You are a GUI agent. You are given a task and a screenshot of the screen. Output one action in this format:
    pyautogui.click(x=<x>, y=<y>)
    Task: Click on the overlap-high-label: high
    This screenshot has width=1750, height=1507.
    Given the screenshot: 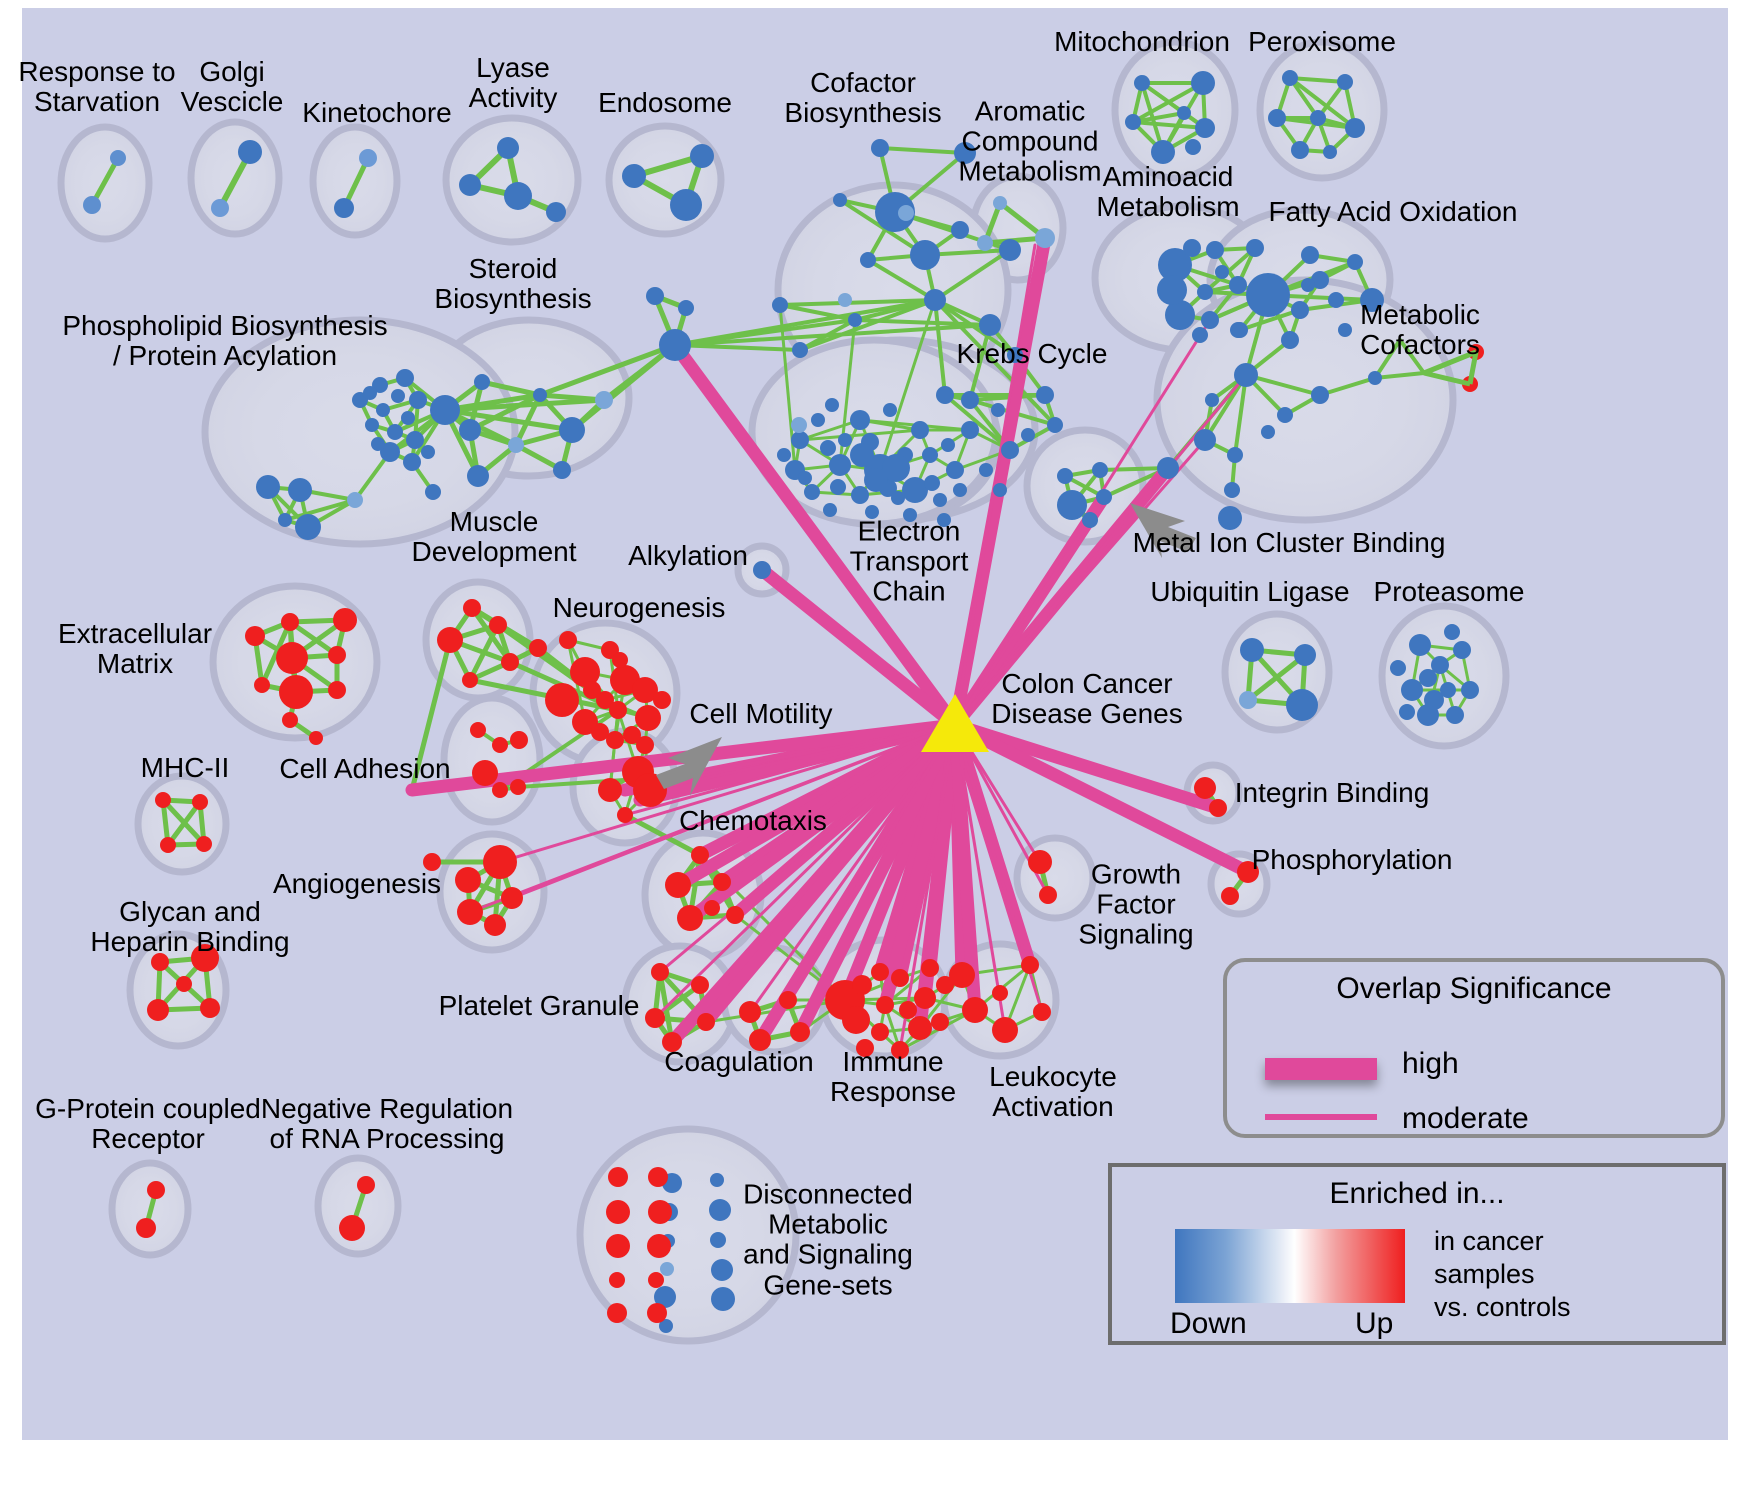 What is the action you would take?
    pyautogui.click(x=1430, y=1063)
    